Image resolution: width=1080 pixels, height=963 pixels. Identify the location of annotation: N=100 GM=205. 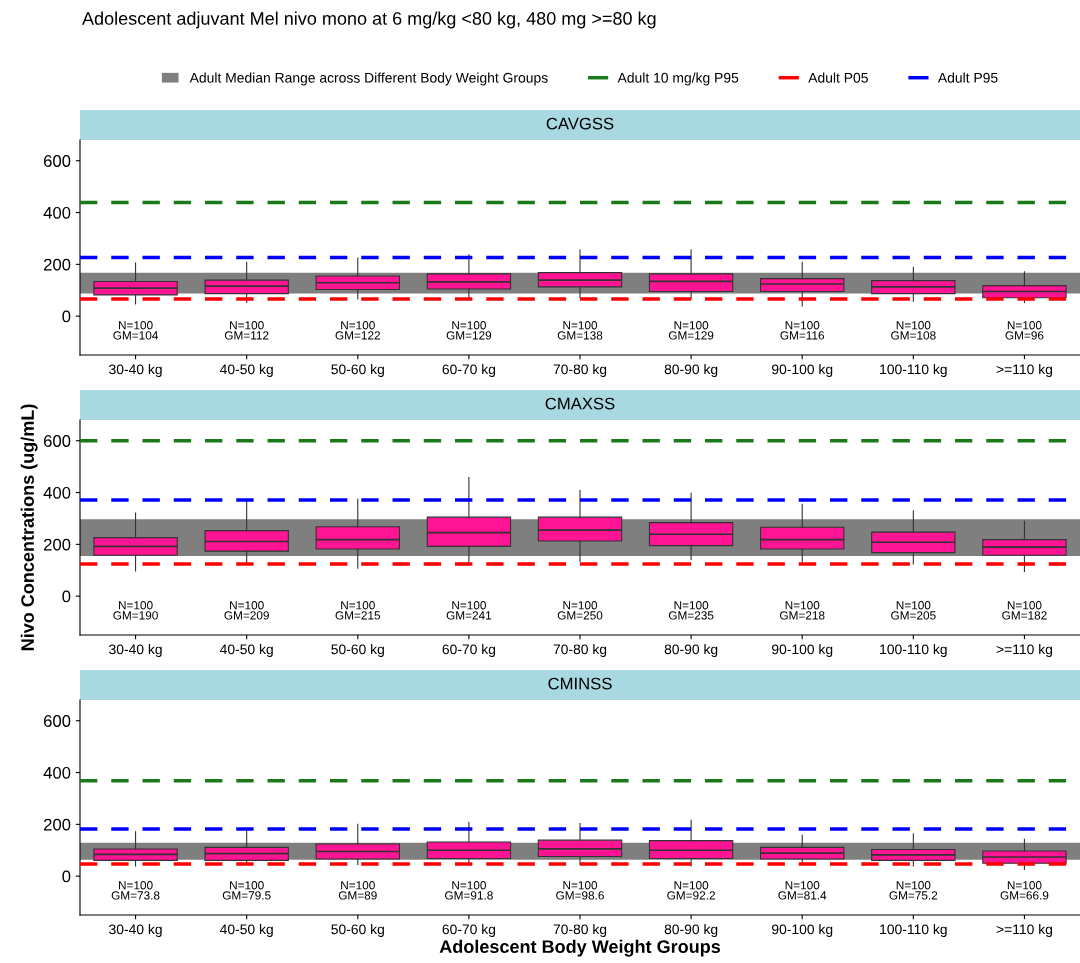
(913, 610).